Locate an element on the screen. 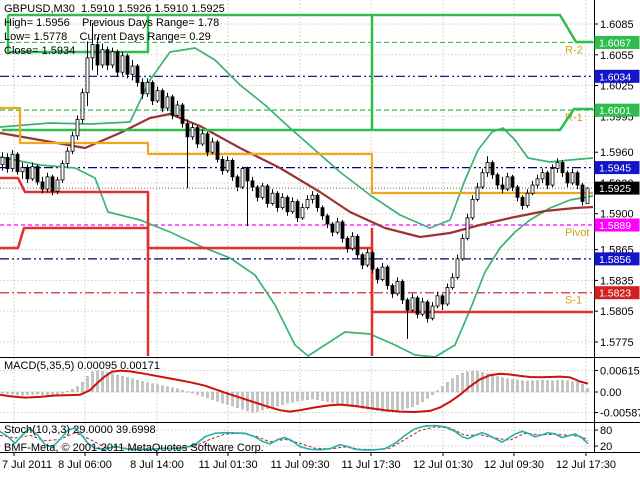  stoch-main-line is located at coordinates (294, 437).